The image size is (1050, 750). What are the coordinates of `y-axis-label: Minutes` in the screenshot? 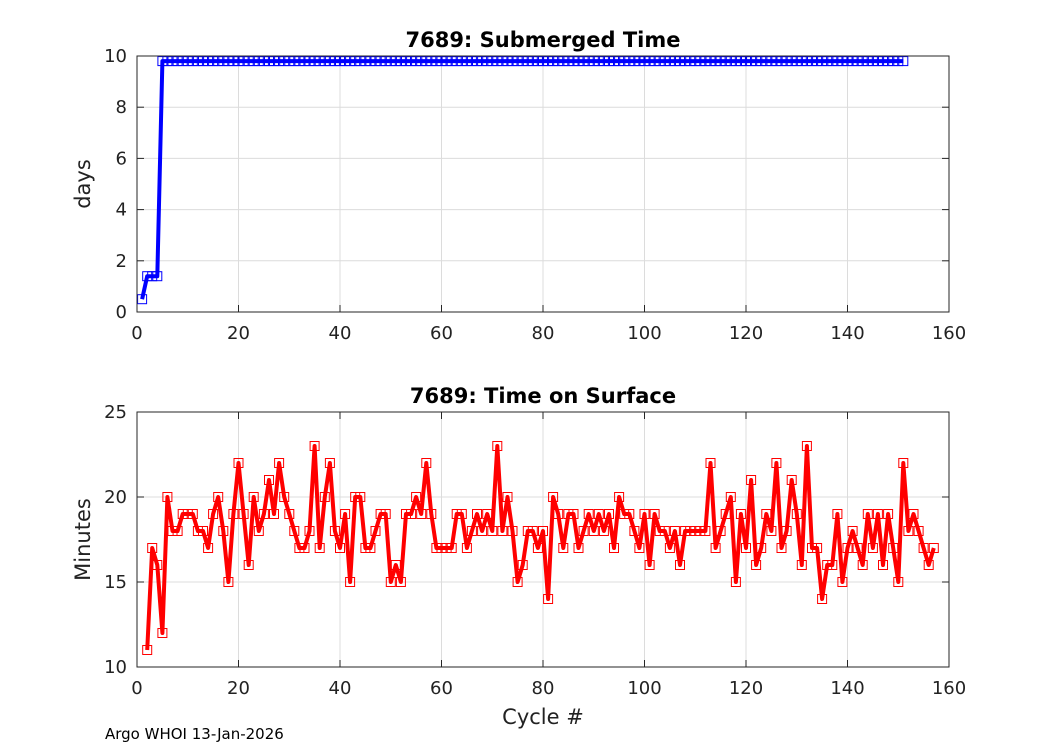 It's located at (83, 539).